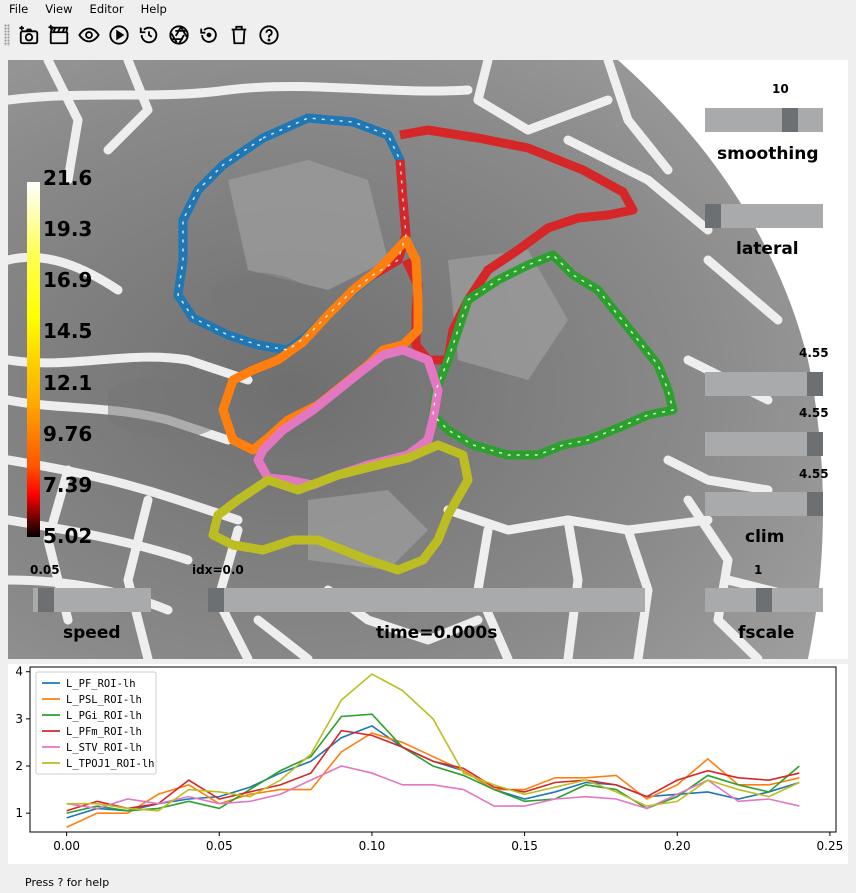  I want to click on lateral-label: lateral, so click(767, 249).